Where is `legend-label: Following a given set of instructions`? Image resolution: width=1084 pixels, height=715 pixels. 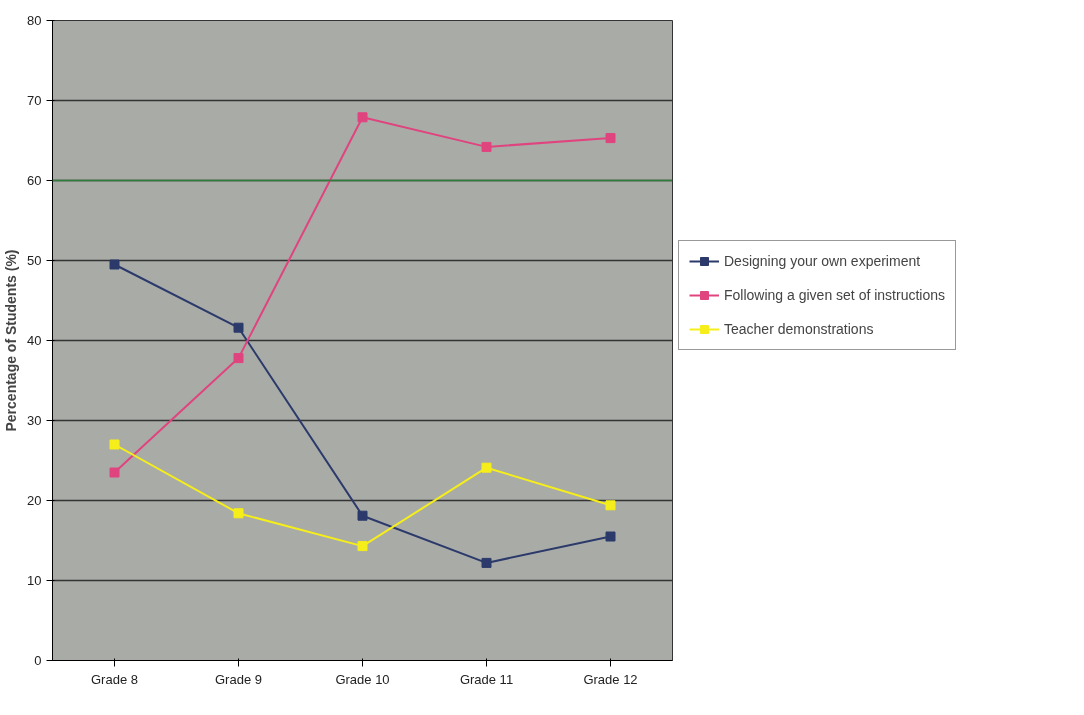
legend-label: Following a given set of instructions is located at coordinates (834, 295).